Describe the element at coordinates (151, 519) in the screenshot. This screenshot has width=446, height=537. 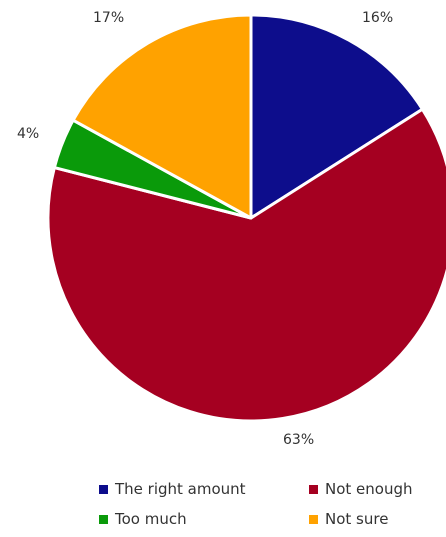
I see `legend-label-too-much: Too much` at that location.